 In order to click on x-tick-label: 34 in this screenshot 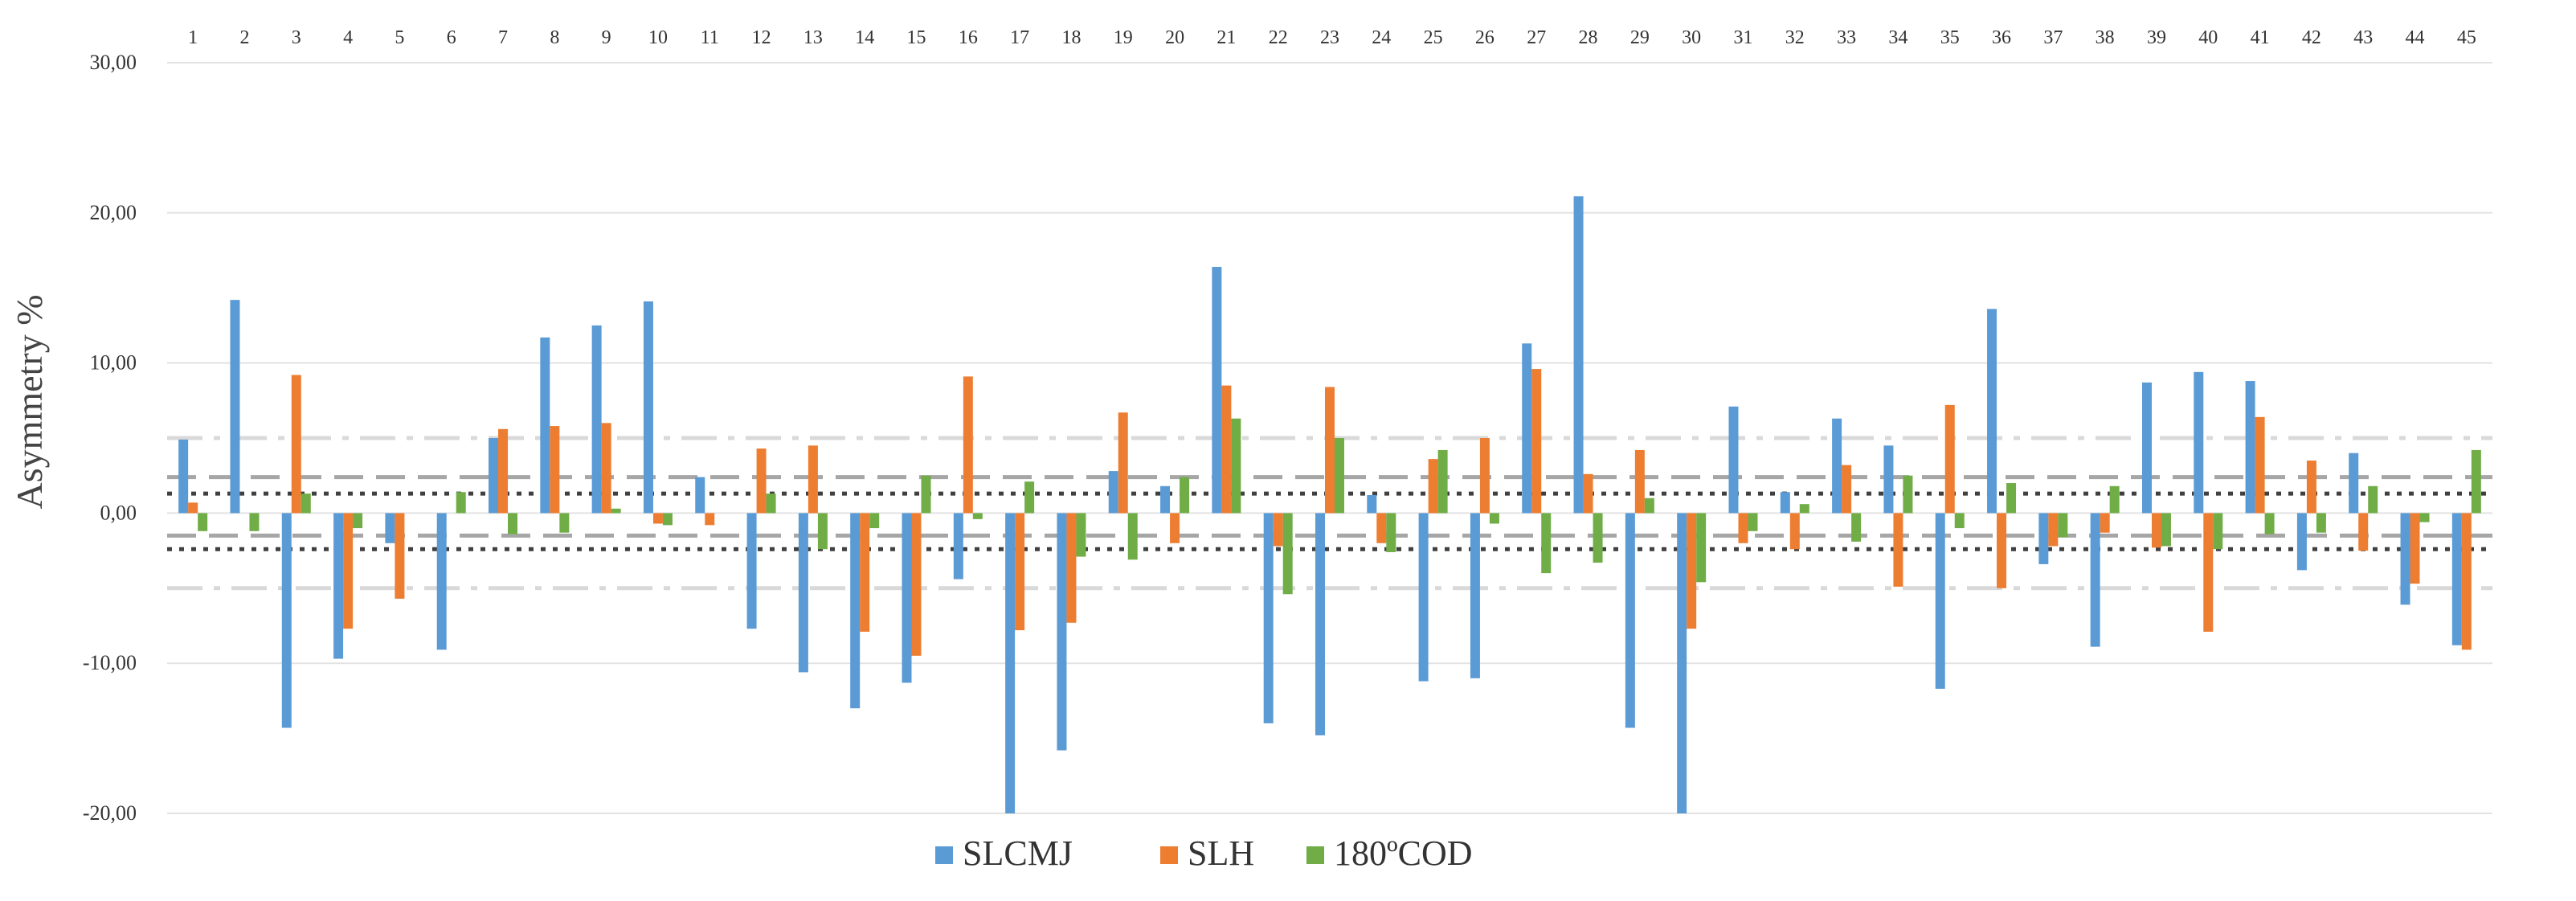, I will do `click(1897, 37)`.